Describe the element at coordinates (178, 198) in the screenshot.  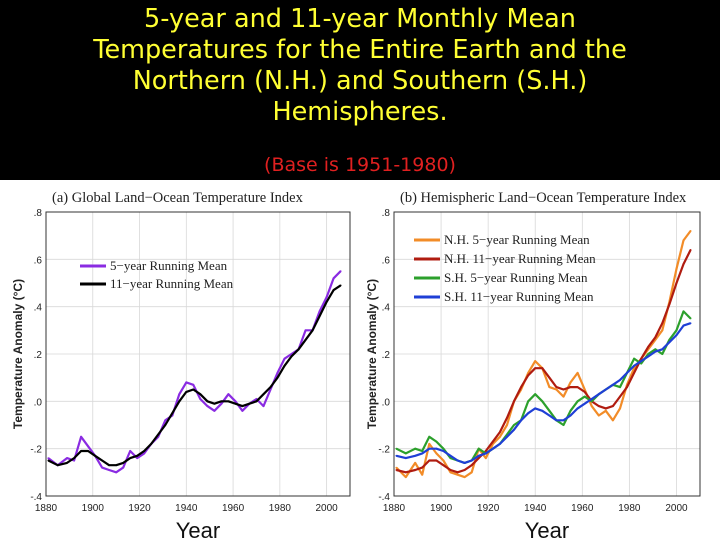
I see `chart-title: (a) Global Land−Ocean Temperature Index` at that location.